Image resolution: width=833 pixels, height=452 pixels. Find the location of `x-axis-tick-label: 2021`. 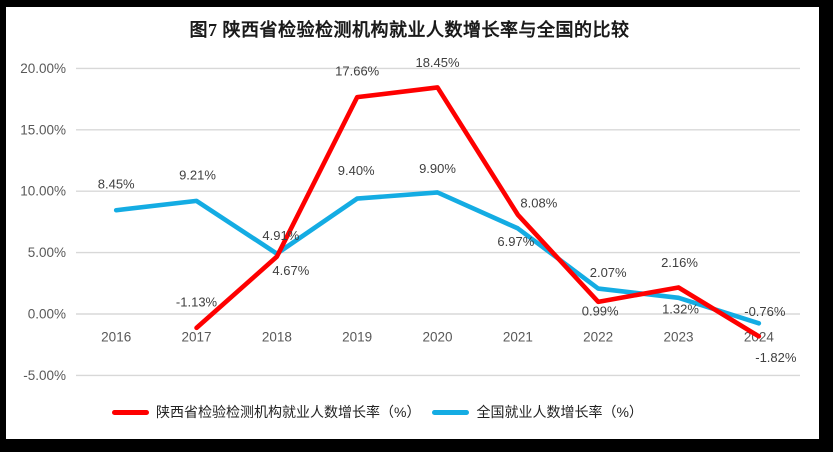

x-axis-tick-label: 2021 is located at coordinates (518, 337).